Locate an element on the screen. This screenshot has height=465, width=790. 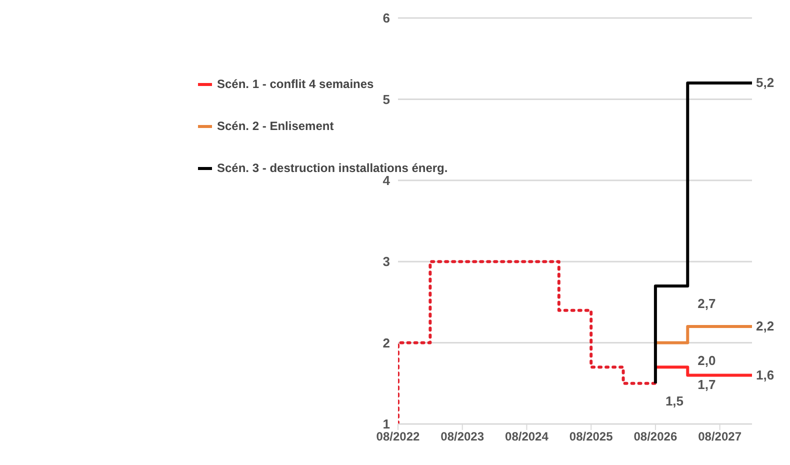
y-tick-label: 5 is located at coordinates (386, 99).